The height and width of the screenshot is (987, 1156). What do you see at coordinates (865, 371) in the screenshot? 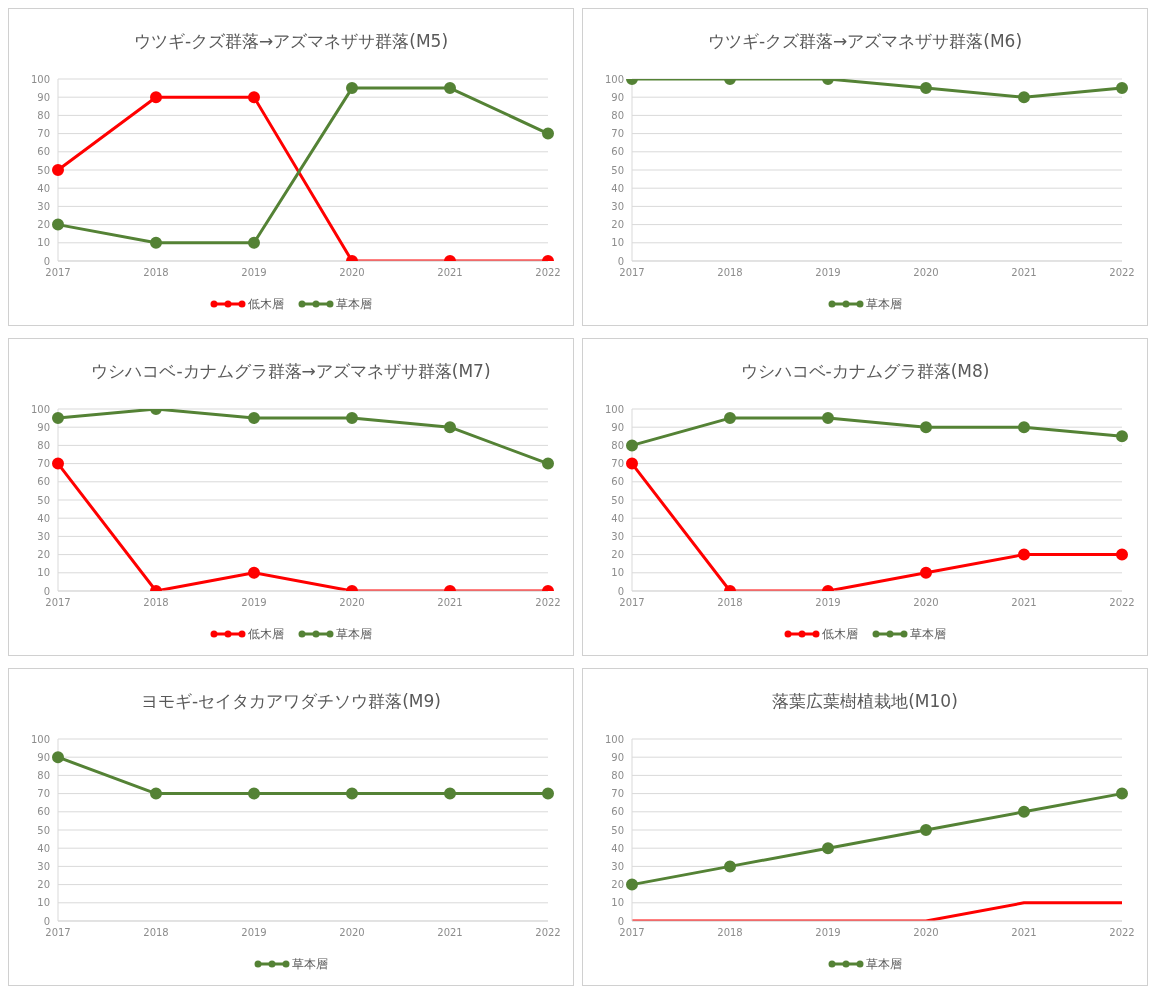
I see `chart-title: ウシハコベ-カナムグラ群落(M8)` at bounding box center [865, 371].